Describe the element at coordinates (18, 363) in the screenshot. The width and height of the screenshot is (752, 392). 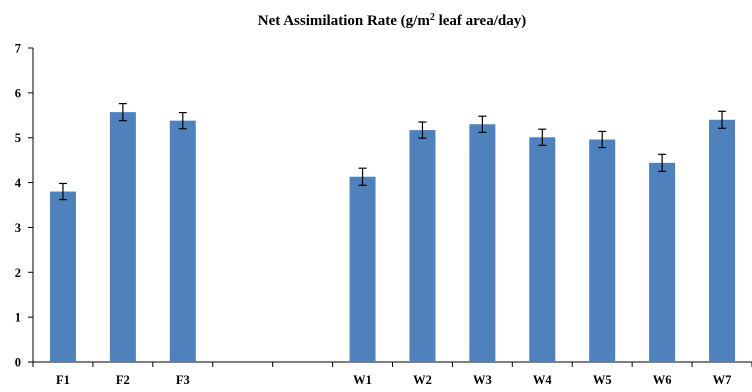
I see `y-tick-label: 0` at that location.